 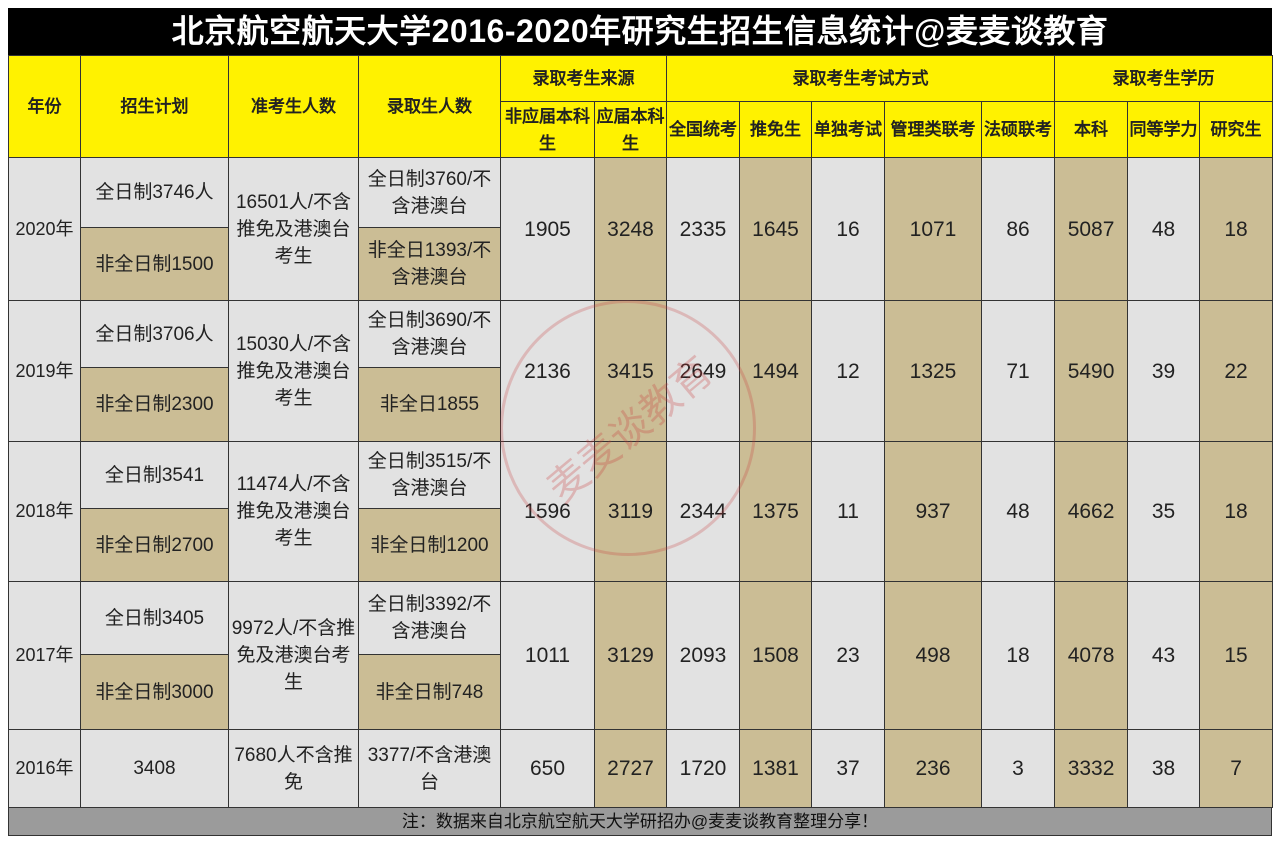 What do you see at coordinates (429, 692) in the screenshot?
I see `admitted-part-cell: 非全日制748` at bounding box center [429, 692].